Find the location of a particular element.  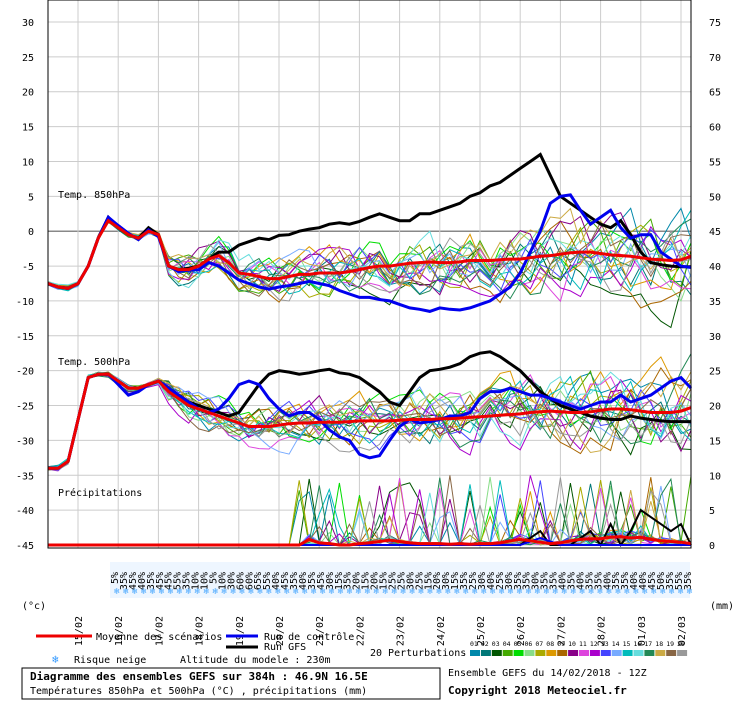

snow-risk-value: 20% is located at coordinates (375, 581).